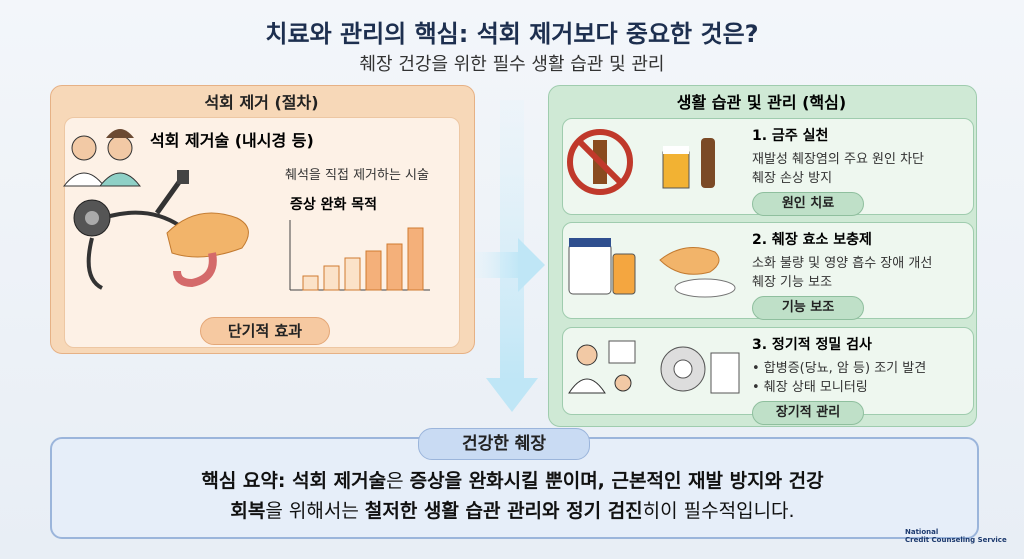 This screenshot has width=1024, height=559. What do you see at coordinates (315, 511) in the screenshot?
I see `summary-segment: 을 위해서는` at bounding box center [315, 511].